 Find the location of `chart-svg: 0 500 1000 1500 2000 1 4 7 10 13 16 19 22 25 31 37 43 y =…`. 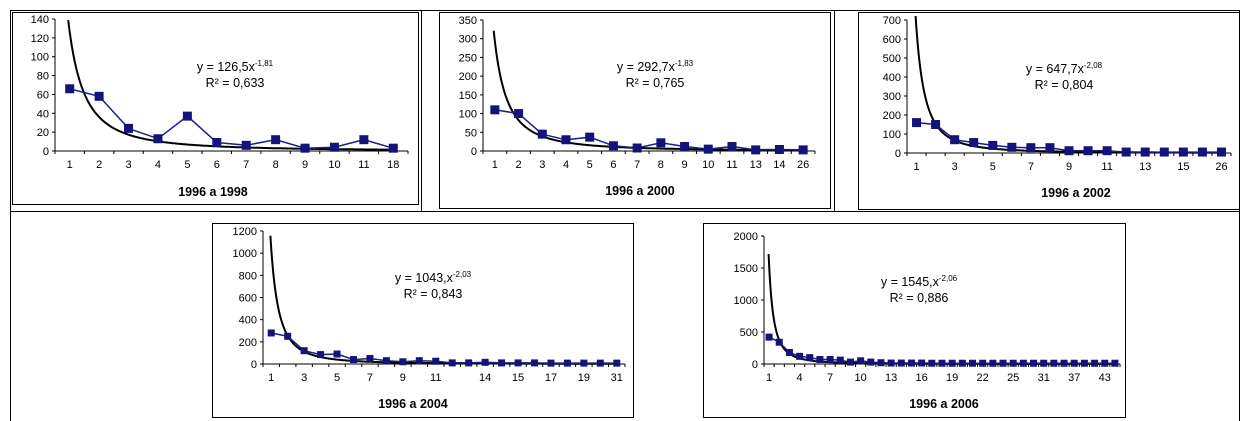

chart-svg: 0 500 1000 1500 2000 1 4 7 10 13 16 19 22 25 31 37 43 y =… is located at coordinates (927, 321).